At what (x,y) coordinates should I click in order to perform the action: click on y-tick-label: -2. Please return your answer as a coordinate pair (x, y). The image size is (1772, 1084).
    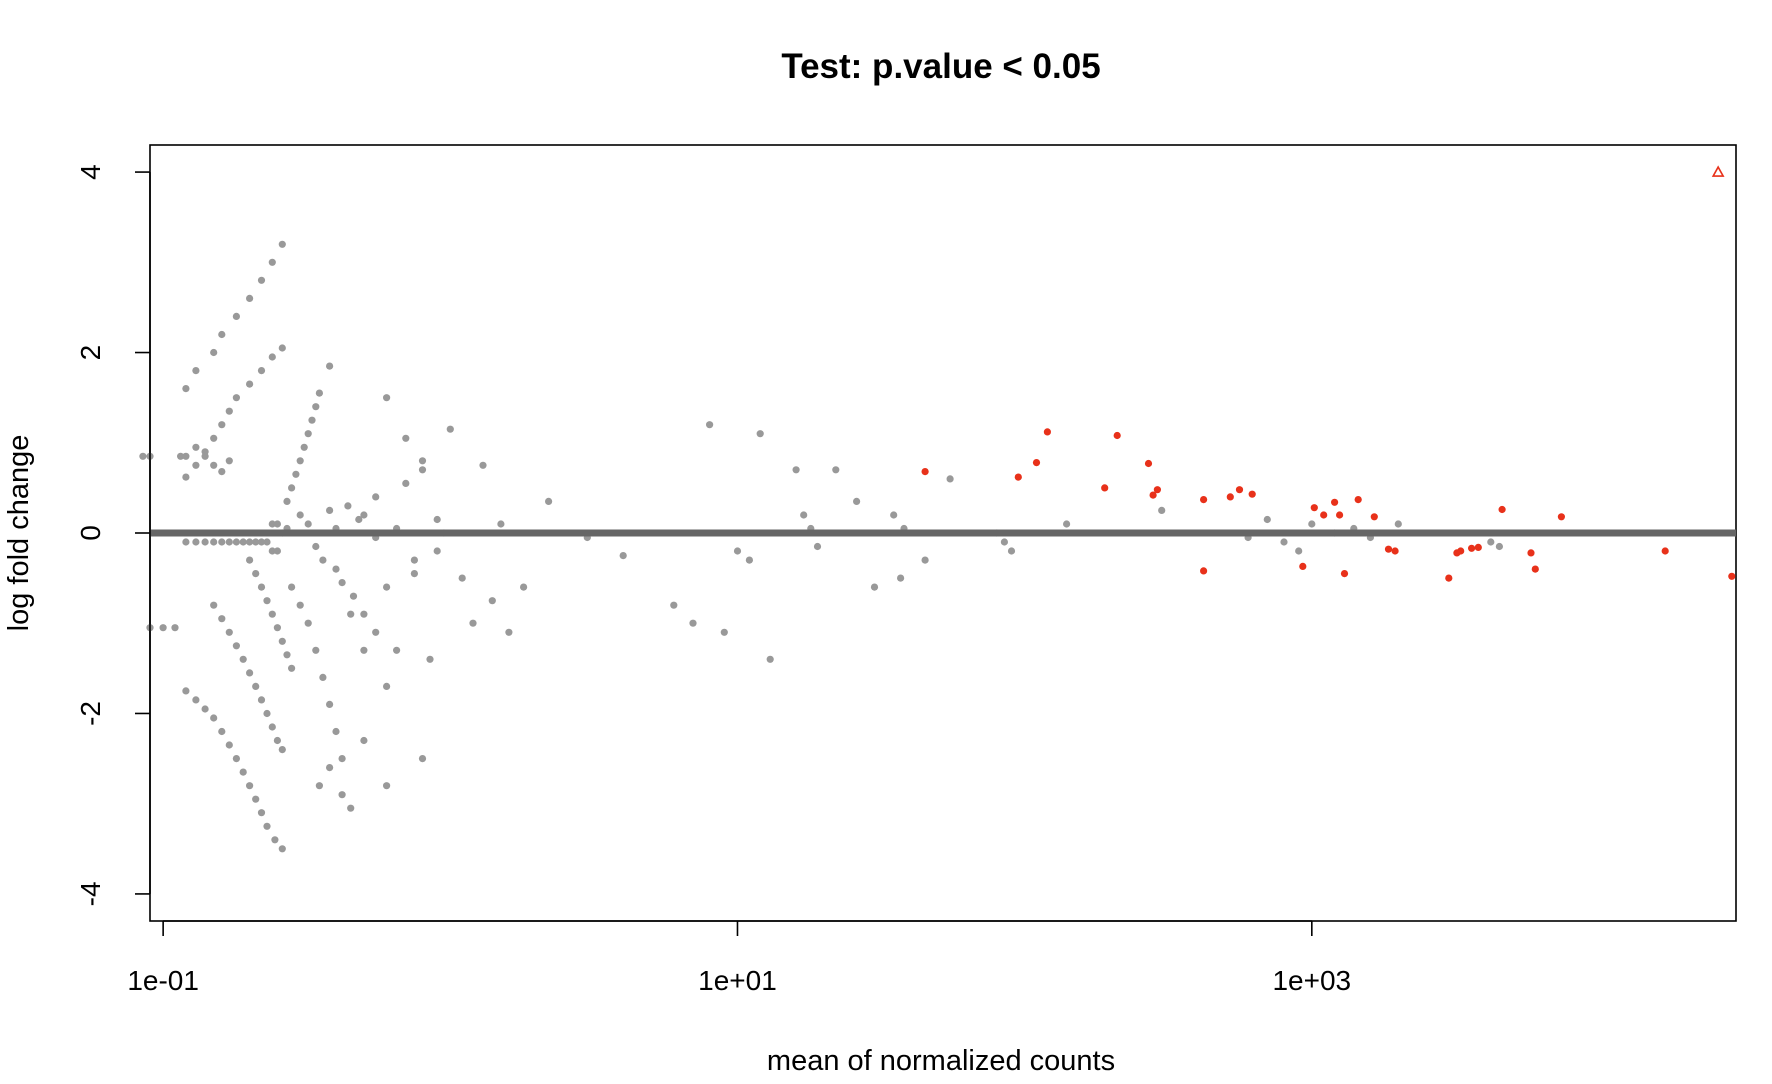
    Looking at the image, I should click on (90, 713).